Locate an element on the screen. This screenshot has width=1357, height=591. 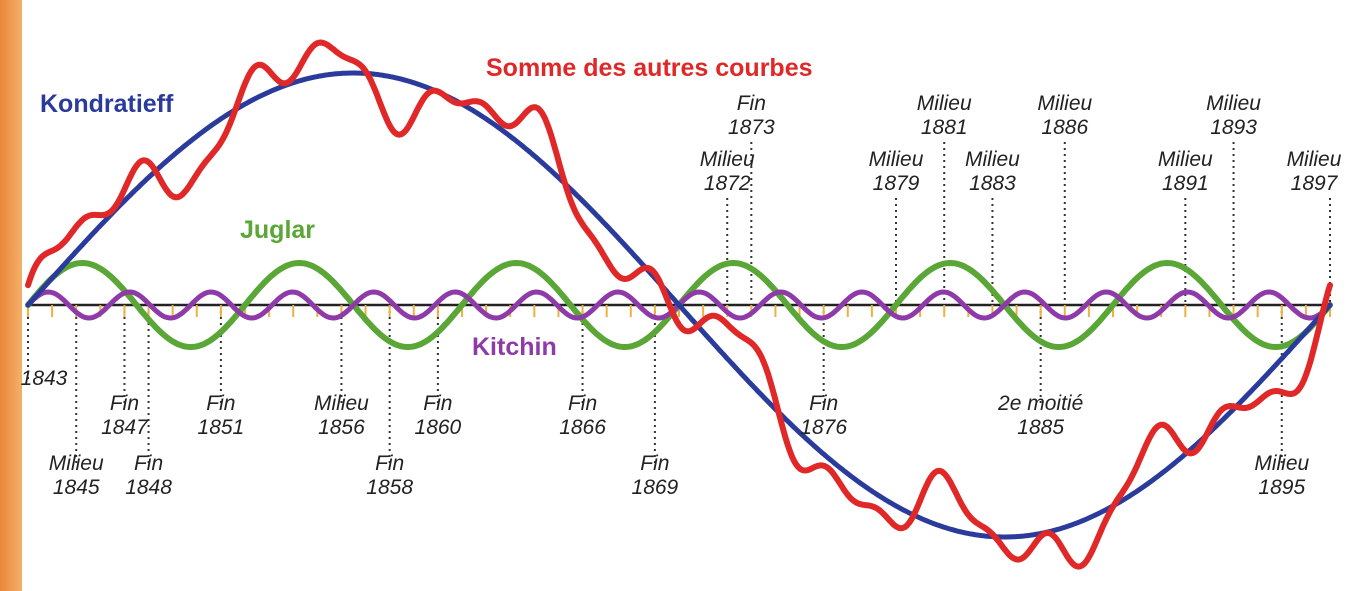
date-label-1891: Milieu 1891 is located at coordinates (1185, 171).